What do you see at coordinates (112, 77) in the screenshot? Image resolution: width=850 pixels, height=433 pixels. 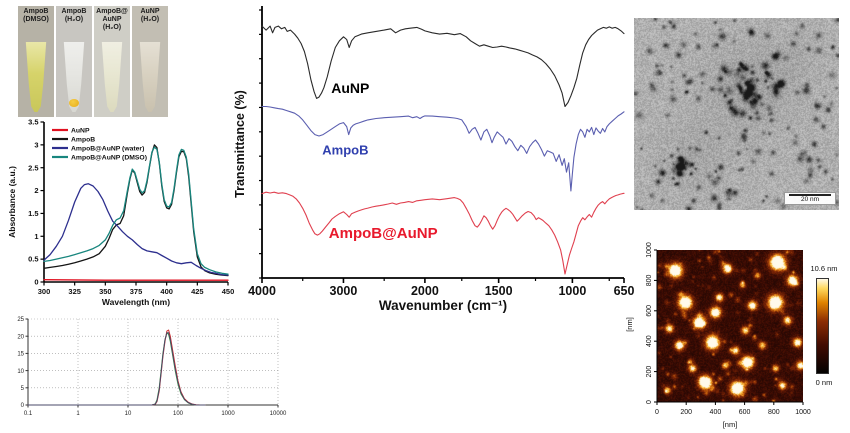 I see `vial-photo-ampob-aunp-water` at bounding box center [112, 77].